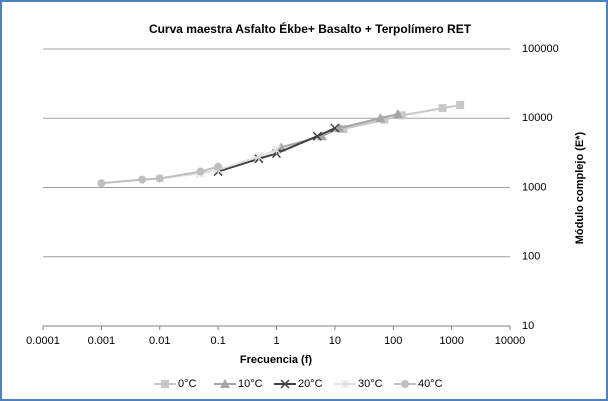 The width and height of the screenshot is (608, 401). I want to click on x-axis-label: Frecuencia (f), so click(276, 360).